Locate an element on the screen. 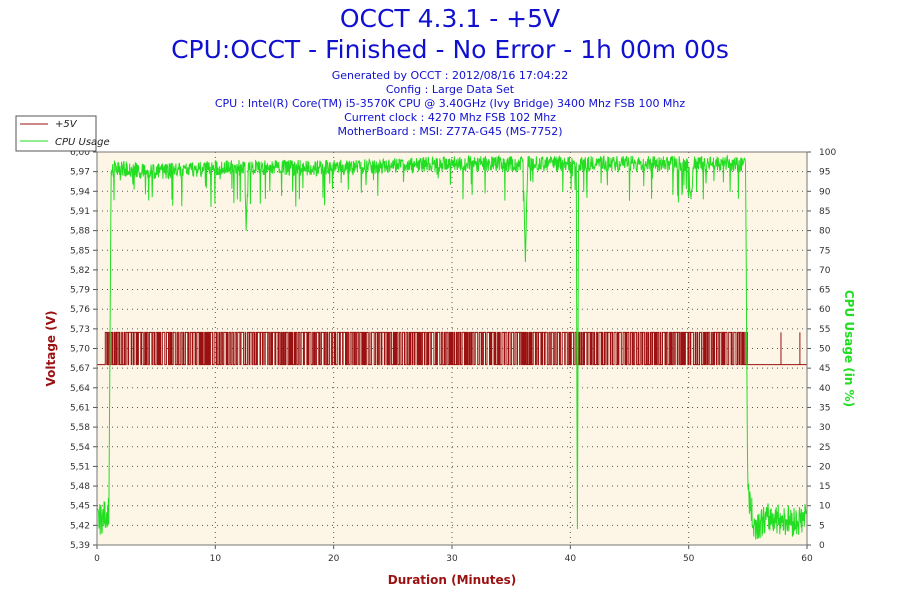 Image resolution: width=900 pixels, height=600 pixels. y-right-tick-label: 45 is located at coordinates (824, 369).